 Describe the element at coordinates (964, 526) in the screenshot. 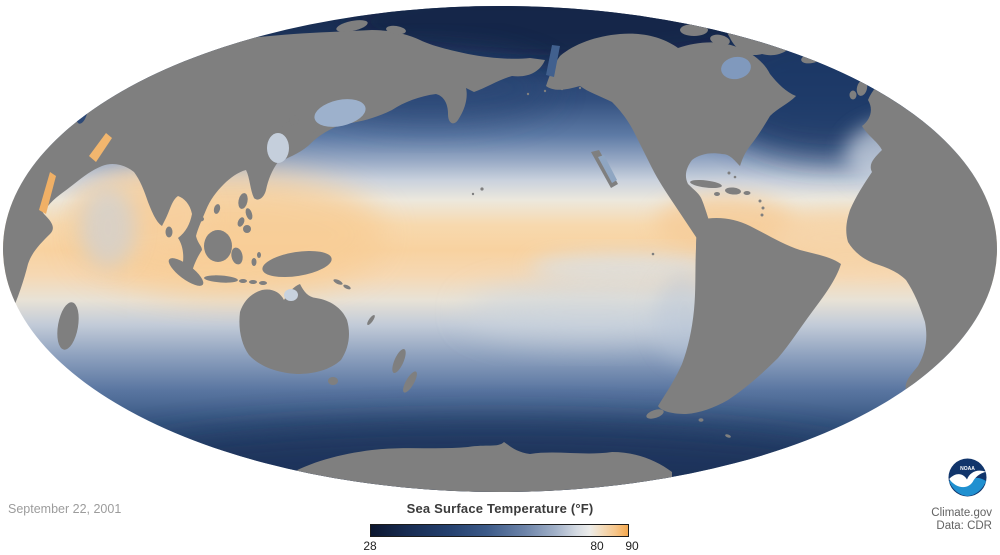

I see `credit-data-source: Data: CDR` at that location.